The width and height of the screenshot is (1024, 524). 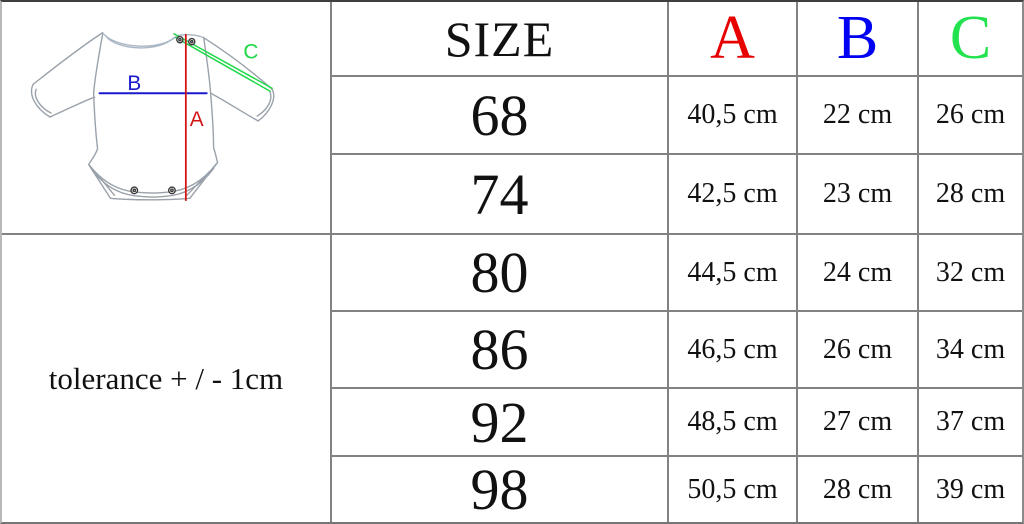 I want to click on row-98-a: 50,5 cm, so click(x=733, y=489).